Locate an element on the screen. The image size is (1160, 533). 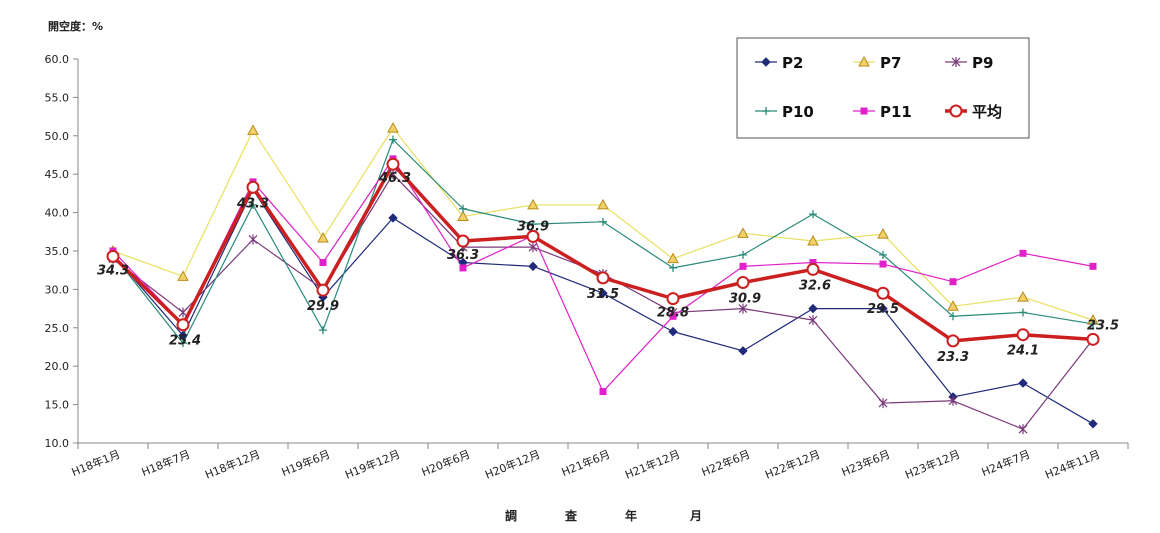
legend-label: P7 is located at coordinates (890, 63).